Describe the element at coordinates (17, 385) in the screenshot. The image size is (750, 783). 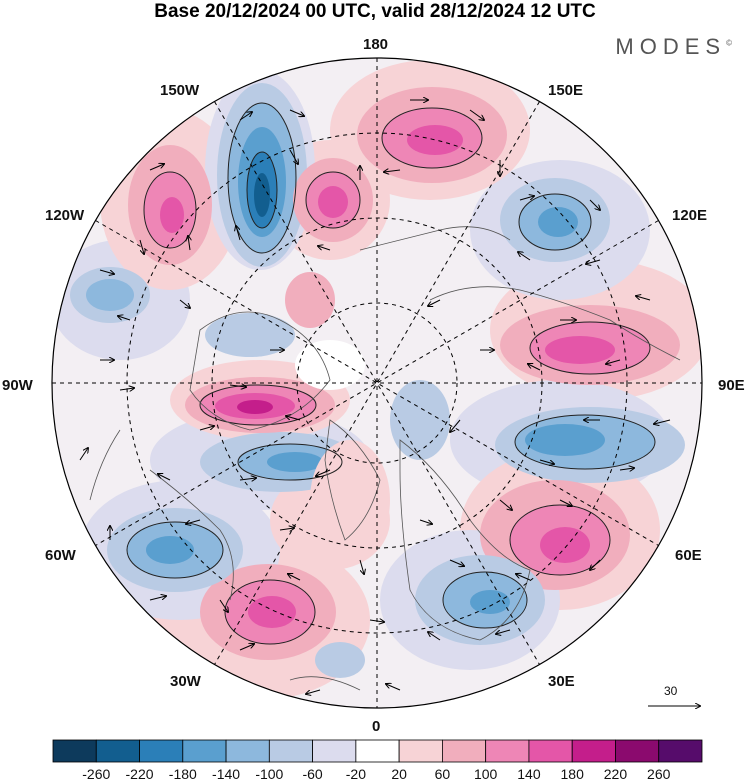
I see `lon-label-90w: 90W` at that location.